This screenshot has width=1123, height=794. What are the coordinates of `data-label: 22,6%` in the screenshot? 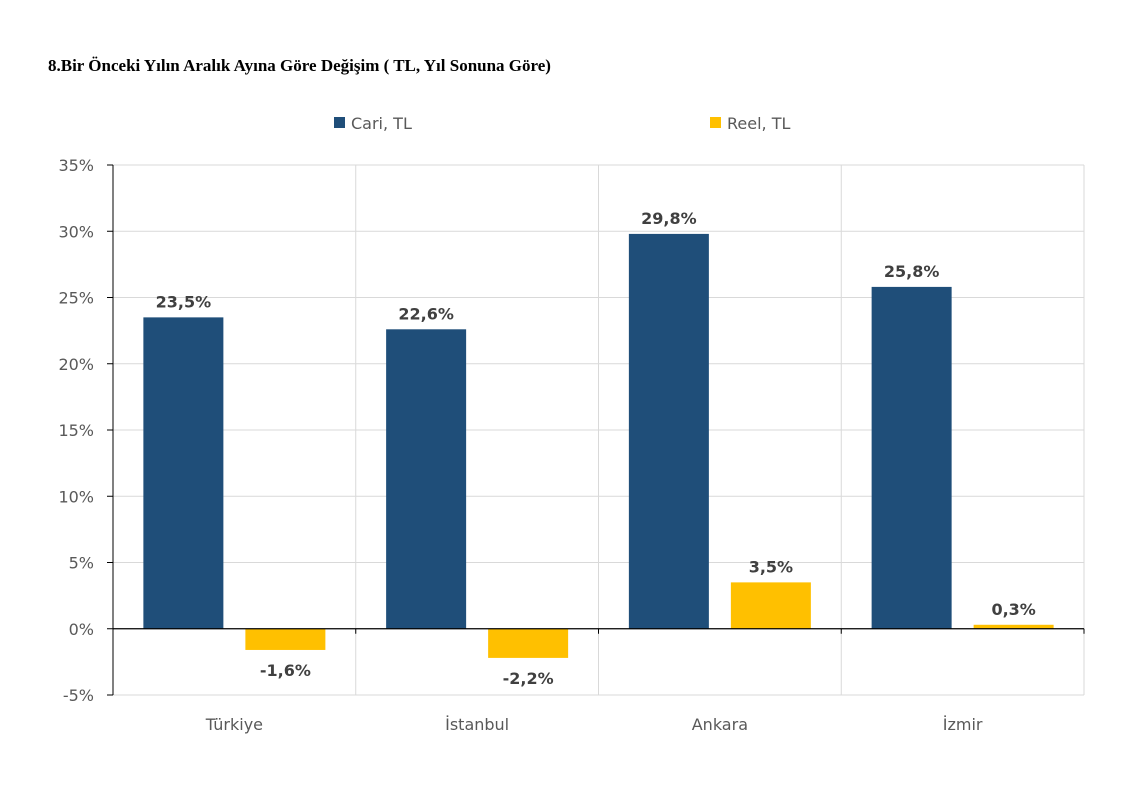 It's located at (426, 313).